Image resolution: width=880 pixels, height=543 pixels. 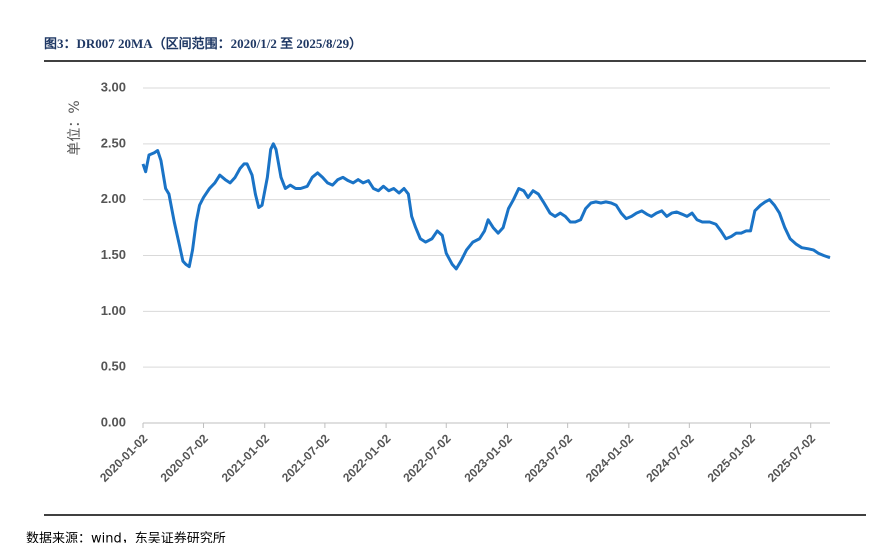 I want to click on x-tick-label: 2021-07-02, so click(x=306, y=458).